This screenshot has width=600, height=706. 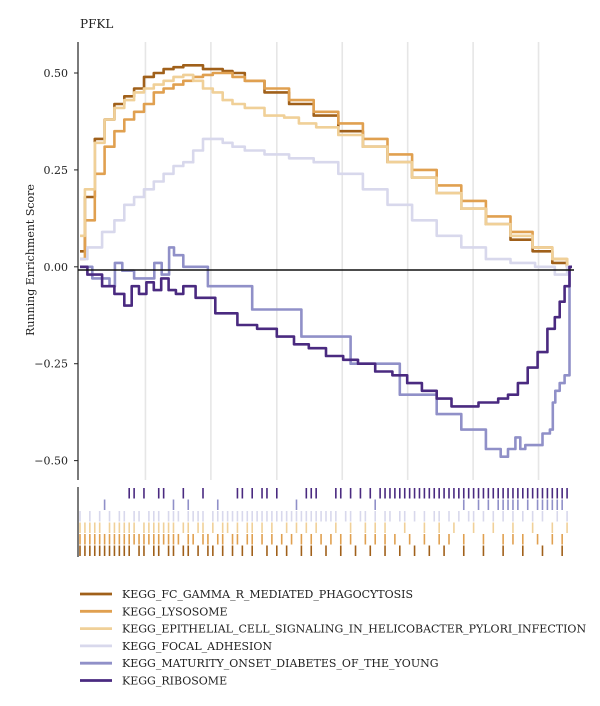 I want to click on legend-entry: KEGG_FC_GAMMA_R_MEDIATED_PHAGOCYTOSIS, so click(x=246, y=594).